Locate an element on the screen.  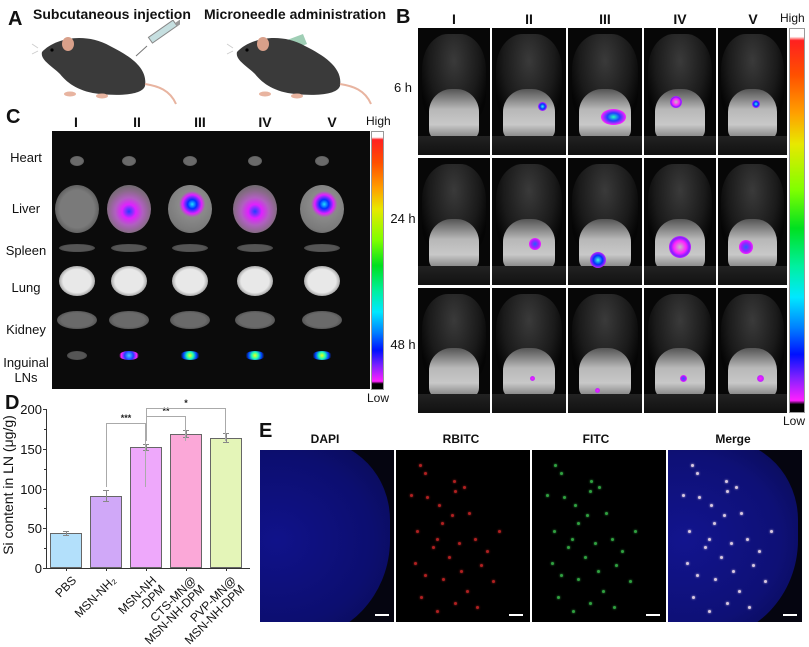
y-tick-label: 0 is located at coordinates (38, 568).